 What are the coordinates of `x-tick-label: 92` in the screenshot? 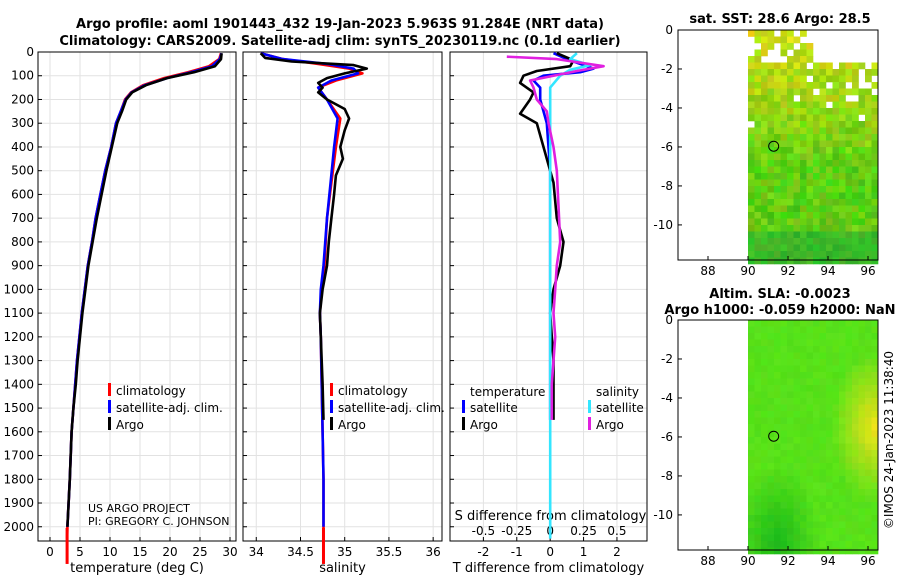 It's located at (787, 561).